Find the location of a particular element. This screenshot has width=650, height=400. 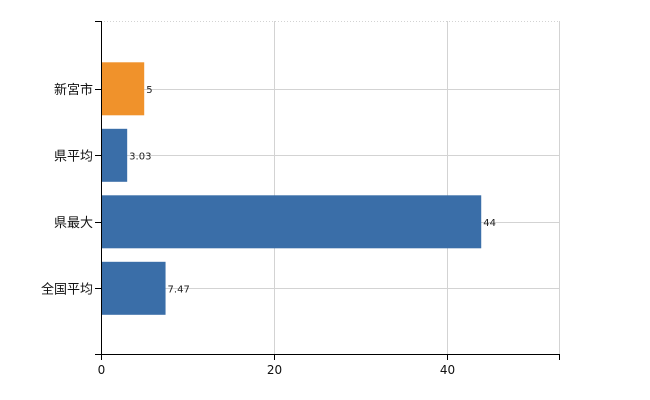

category-label: 県最大 is located at coordinates (73, 223).